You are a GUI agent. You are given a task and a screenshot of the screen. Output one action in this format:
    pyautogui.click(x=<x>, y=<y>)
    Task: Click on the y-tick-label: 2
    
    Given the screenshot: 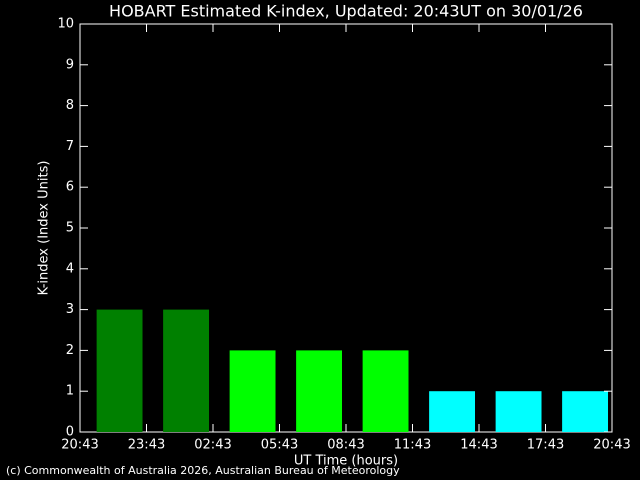 What is the action you would take?
    pyautogui.click(x=70, y=350)
    